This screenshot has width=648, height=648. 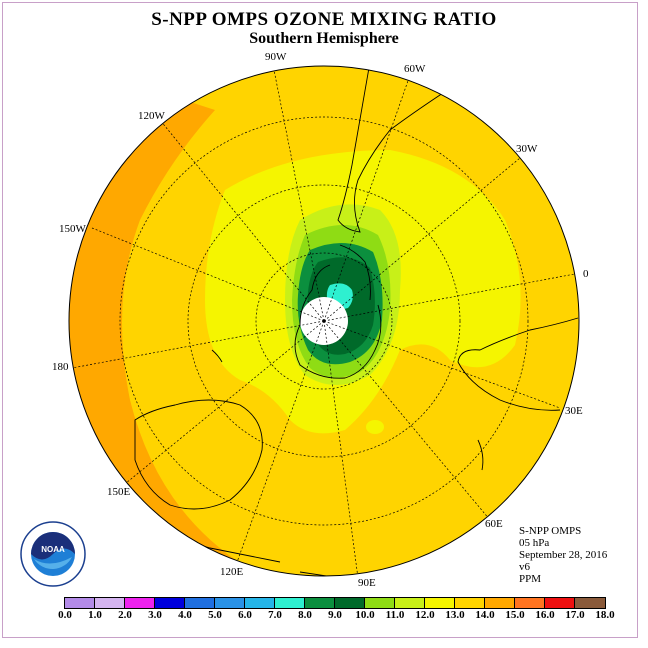 I want to click on color-scale-tick-label: 7.0, so click(x=275, y=615).